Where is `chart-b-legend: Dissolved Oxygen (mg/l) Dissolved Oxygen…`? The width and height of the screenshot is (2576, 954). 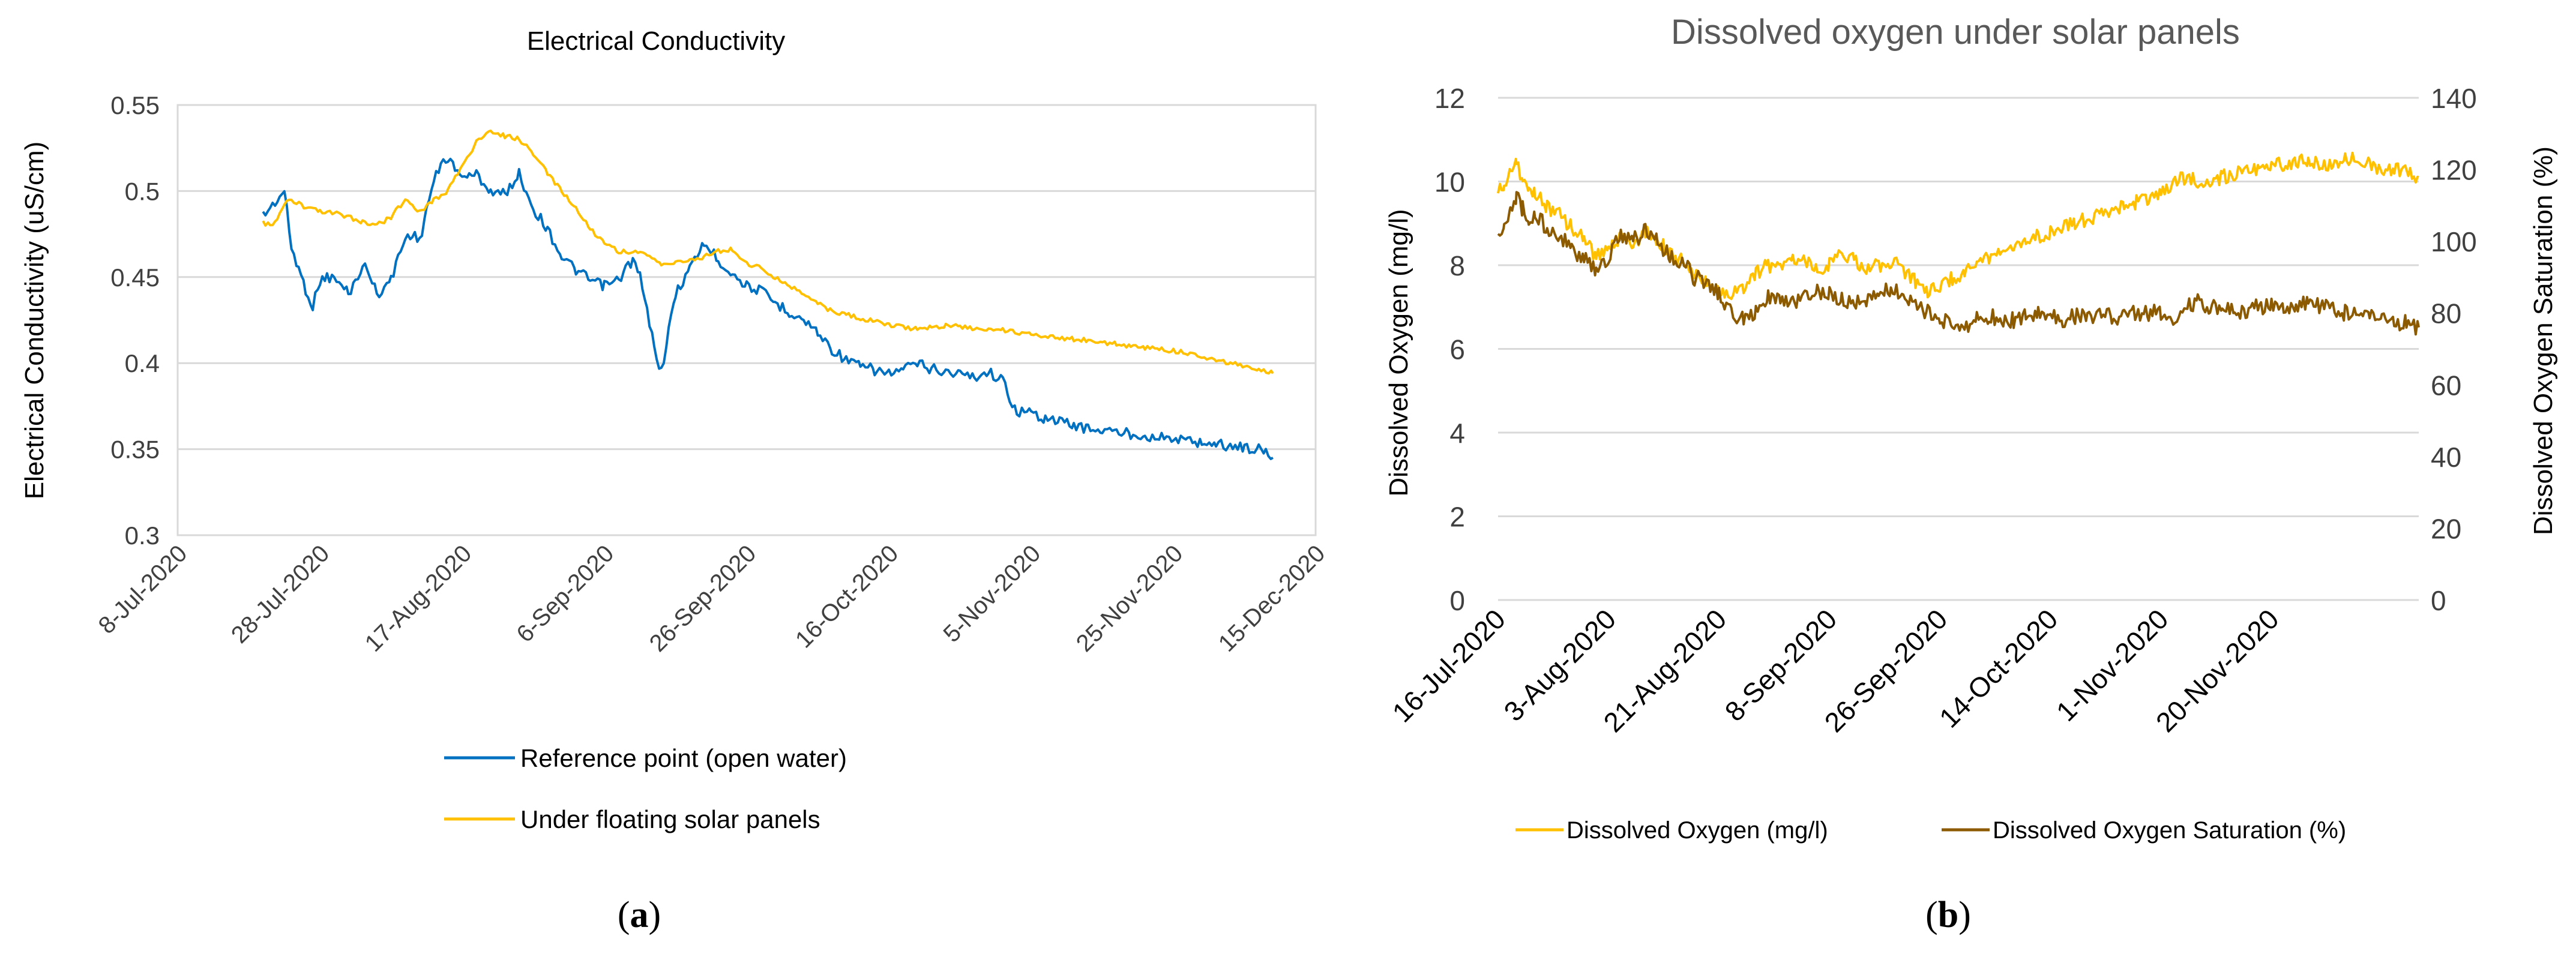 chart-b-legend: Dissolved Oxygen (mg/l) Dissolved Oxygen… is located at coordinates (1930, 830).